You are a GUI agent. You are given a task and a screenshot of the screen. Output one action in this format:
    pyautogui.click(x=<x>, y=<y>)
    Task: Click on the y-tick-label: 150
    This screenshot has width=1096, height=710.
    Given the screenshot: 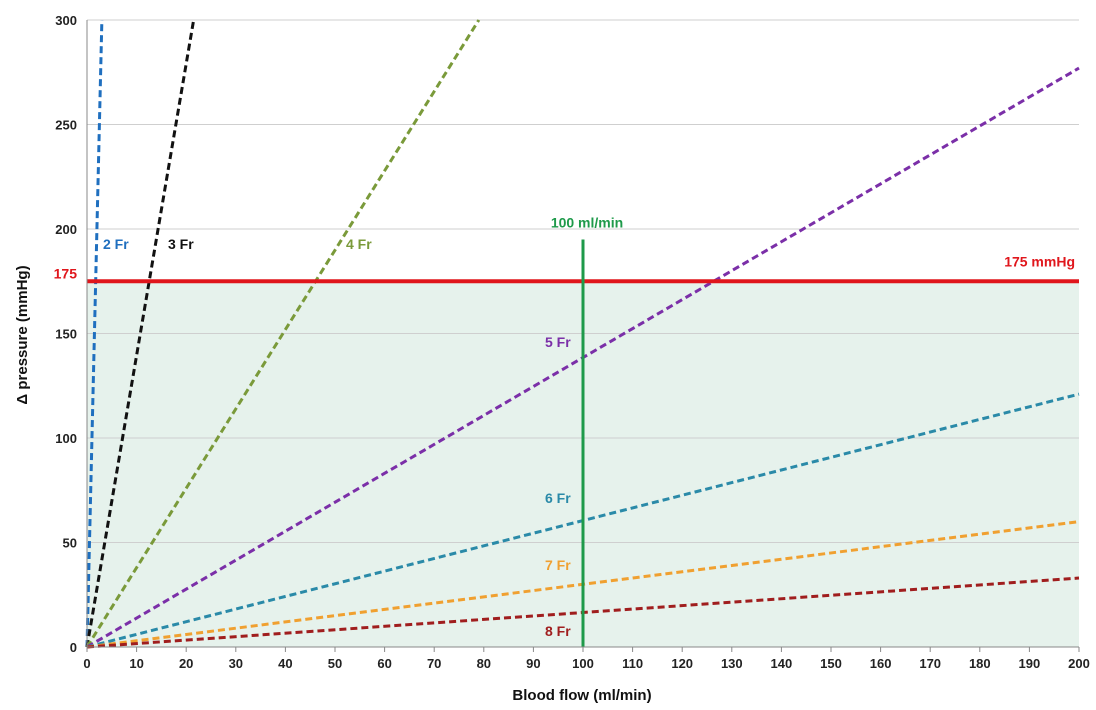 What is the action you would take?
    pyautogui.click(x=66, y=334)
    